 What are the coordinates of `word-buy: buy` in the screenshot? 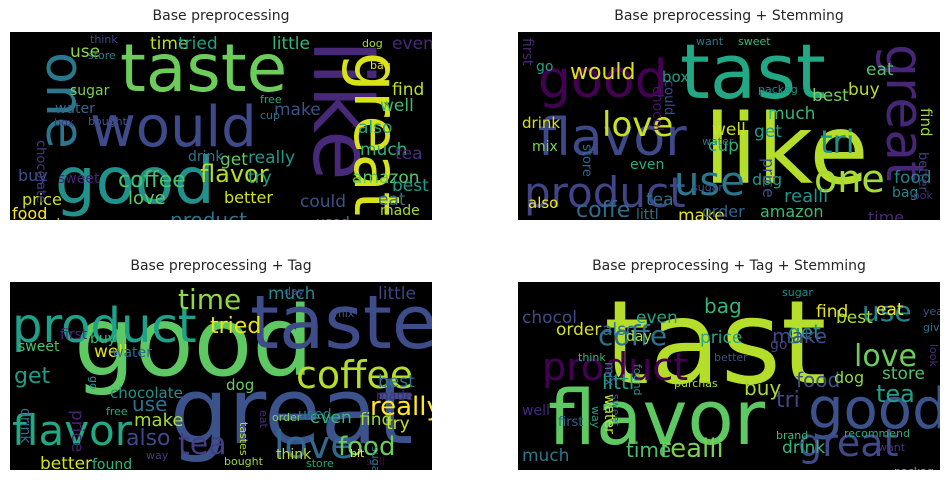 It's located at (103, 339).